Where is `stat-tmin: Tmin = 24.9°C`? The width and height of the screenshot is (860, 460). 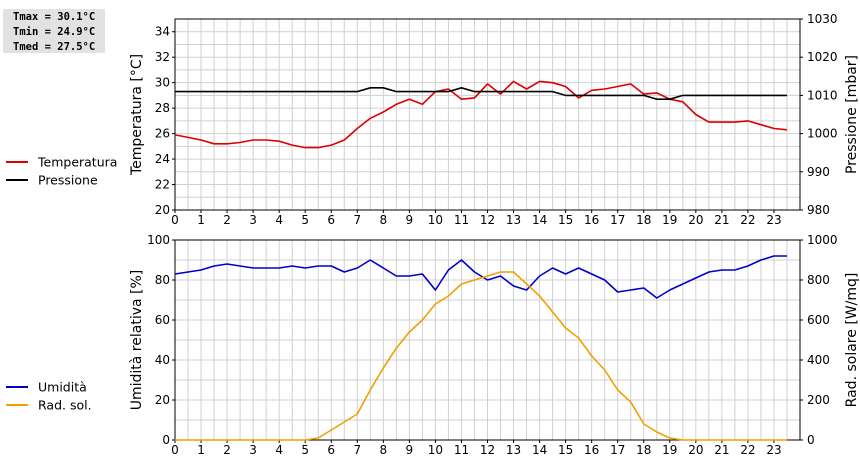
stat-tmin: Tmin = 24.9°C is located at coordinates (54, 32).